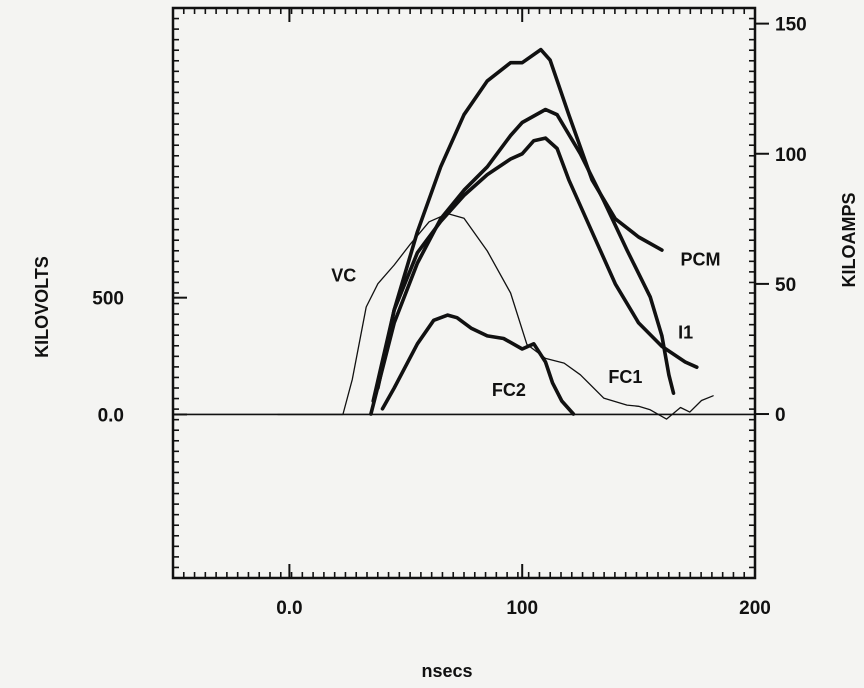  Describe the element at coordinates (625, 377) in the screenshot. I see `trace-label-fc1: FC1` at that location.